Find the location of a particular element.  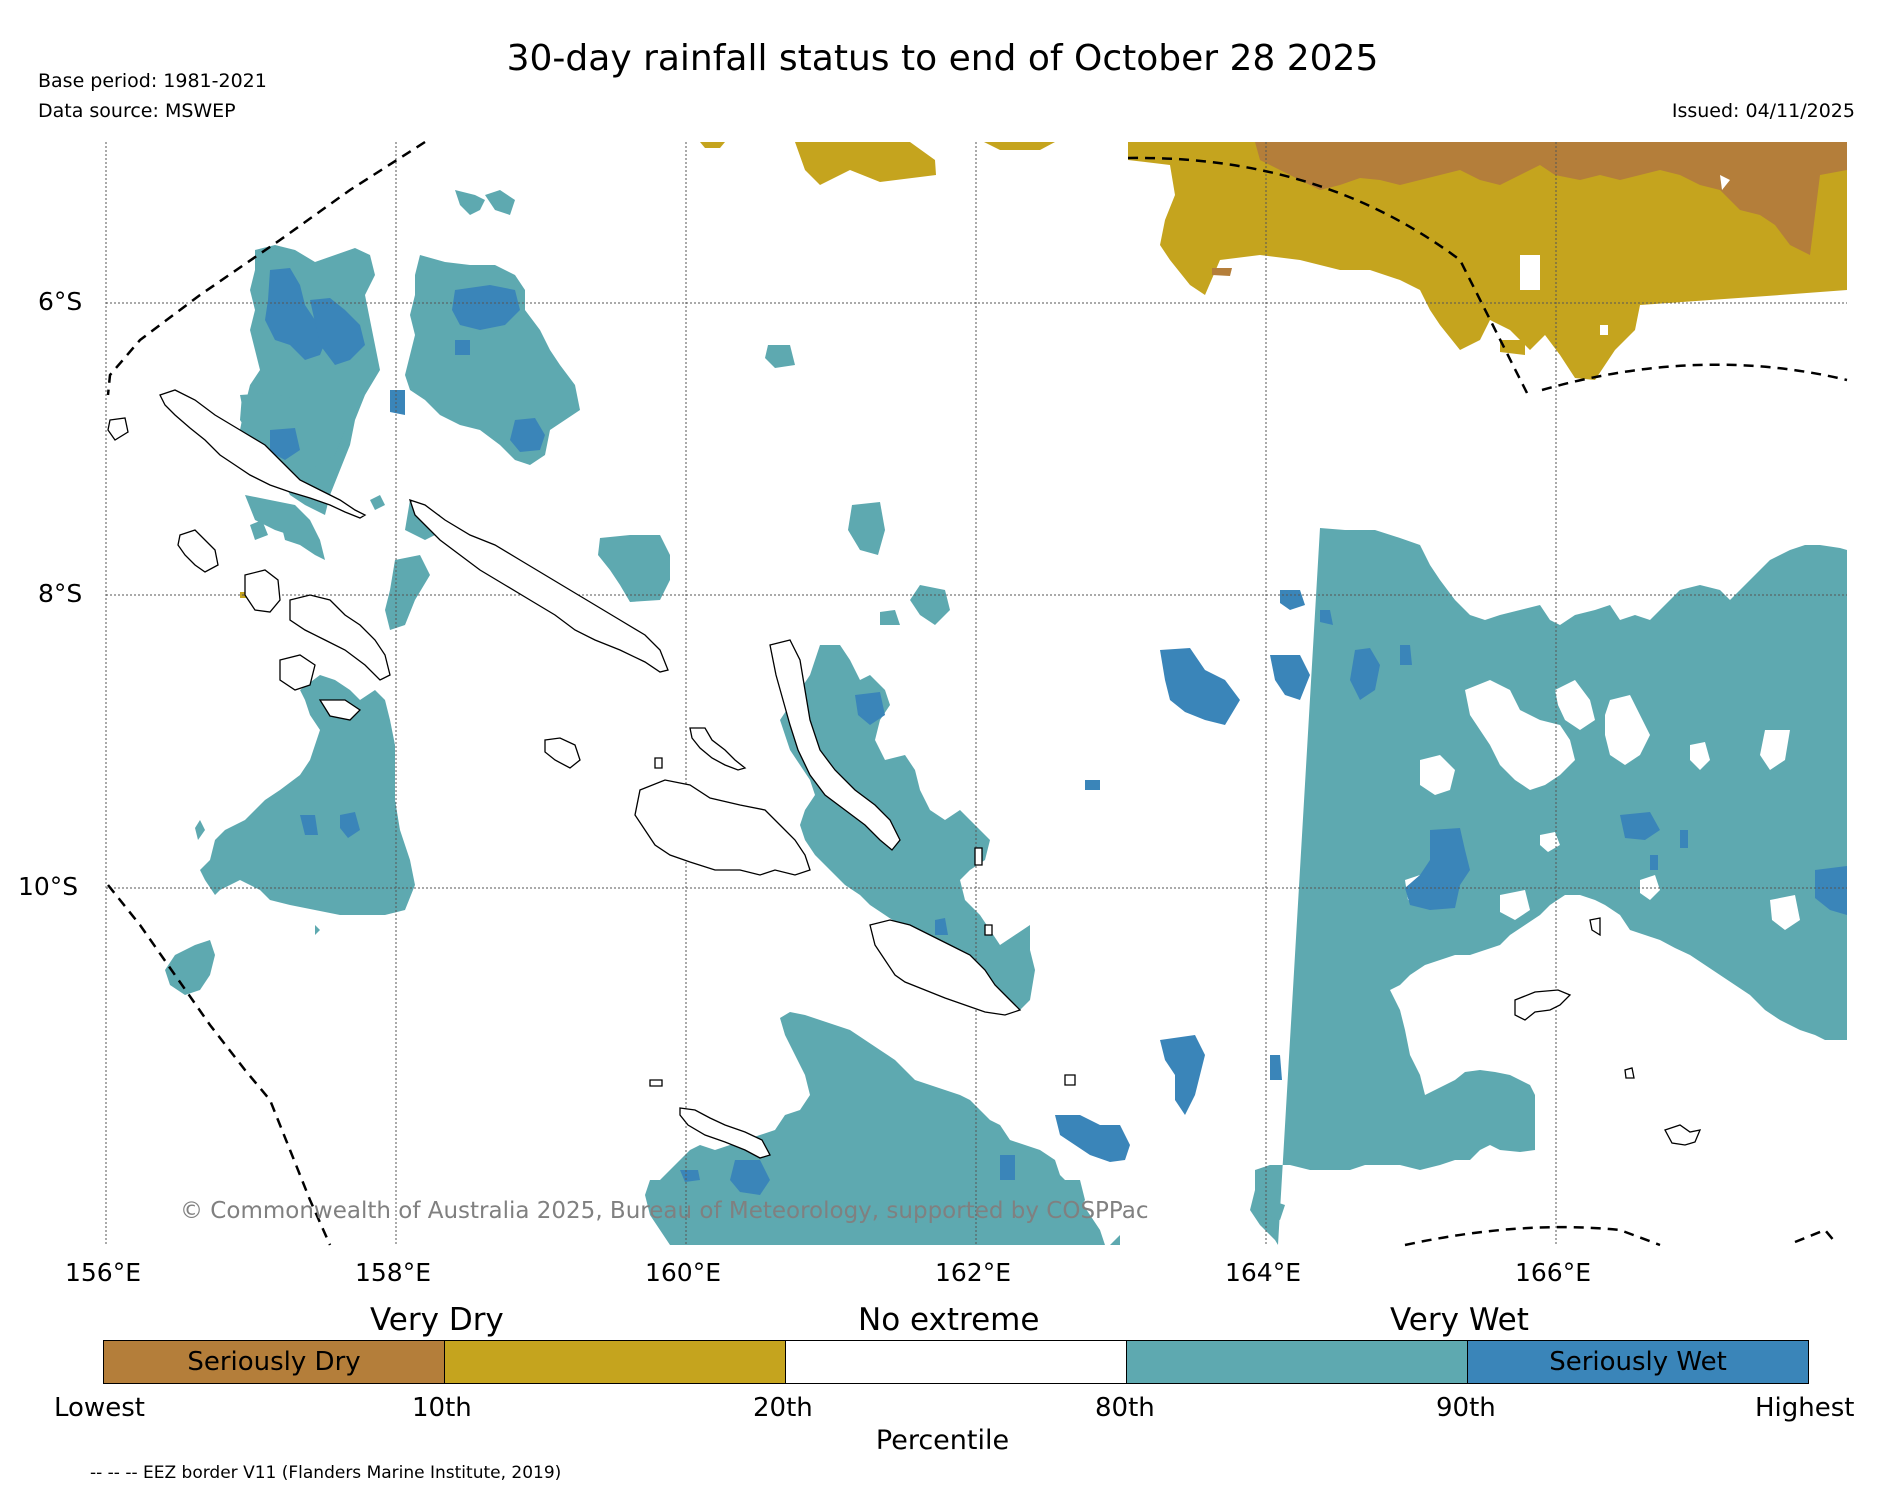

tick-10th: 10th is located at coordinates (442, 1408).